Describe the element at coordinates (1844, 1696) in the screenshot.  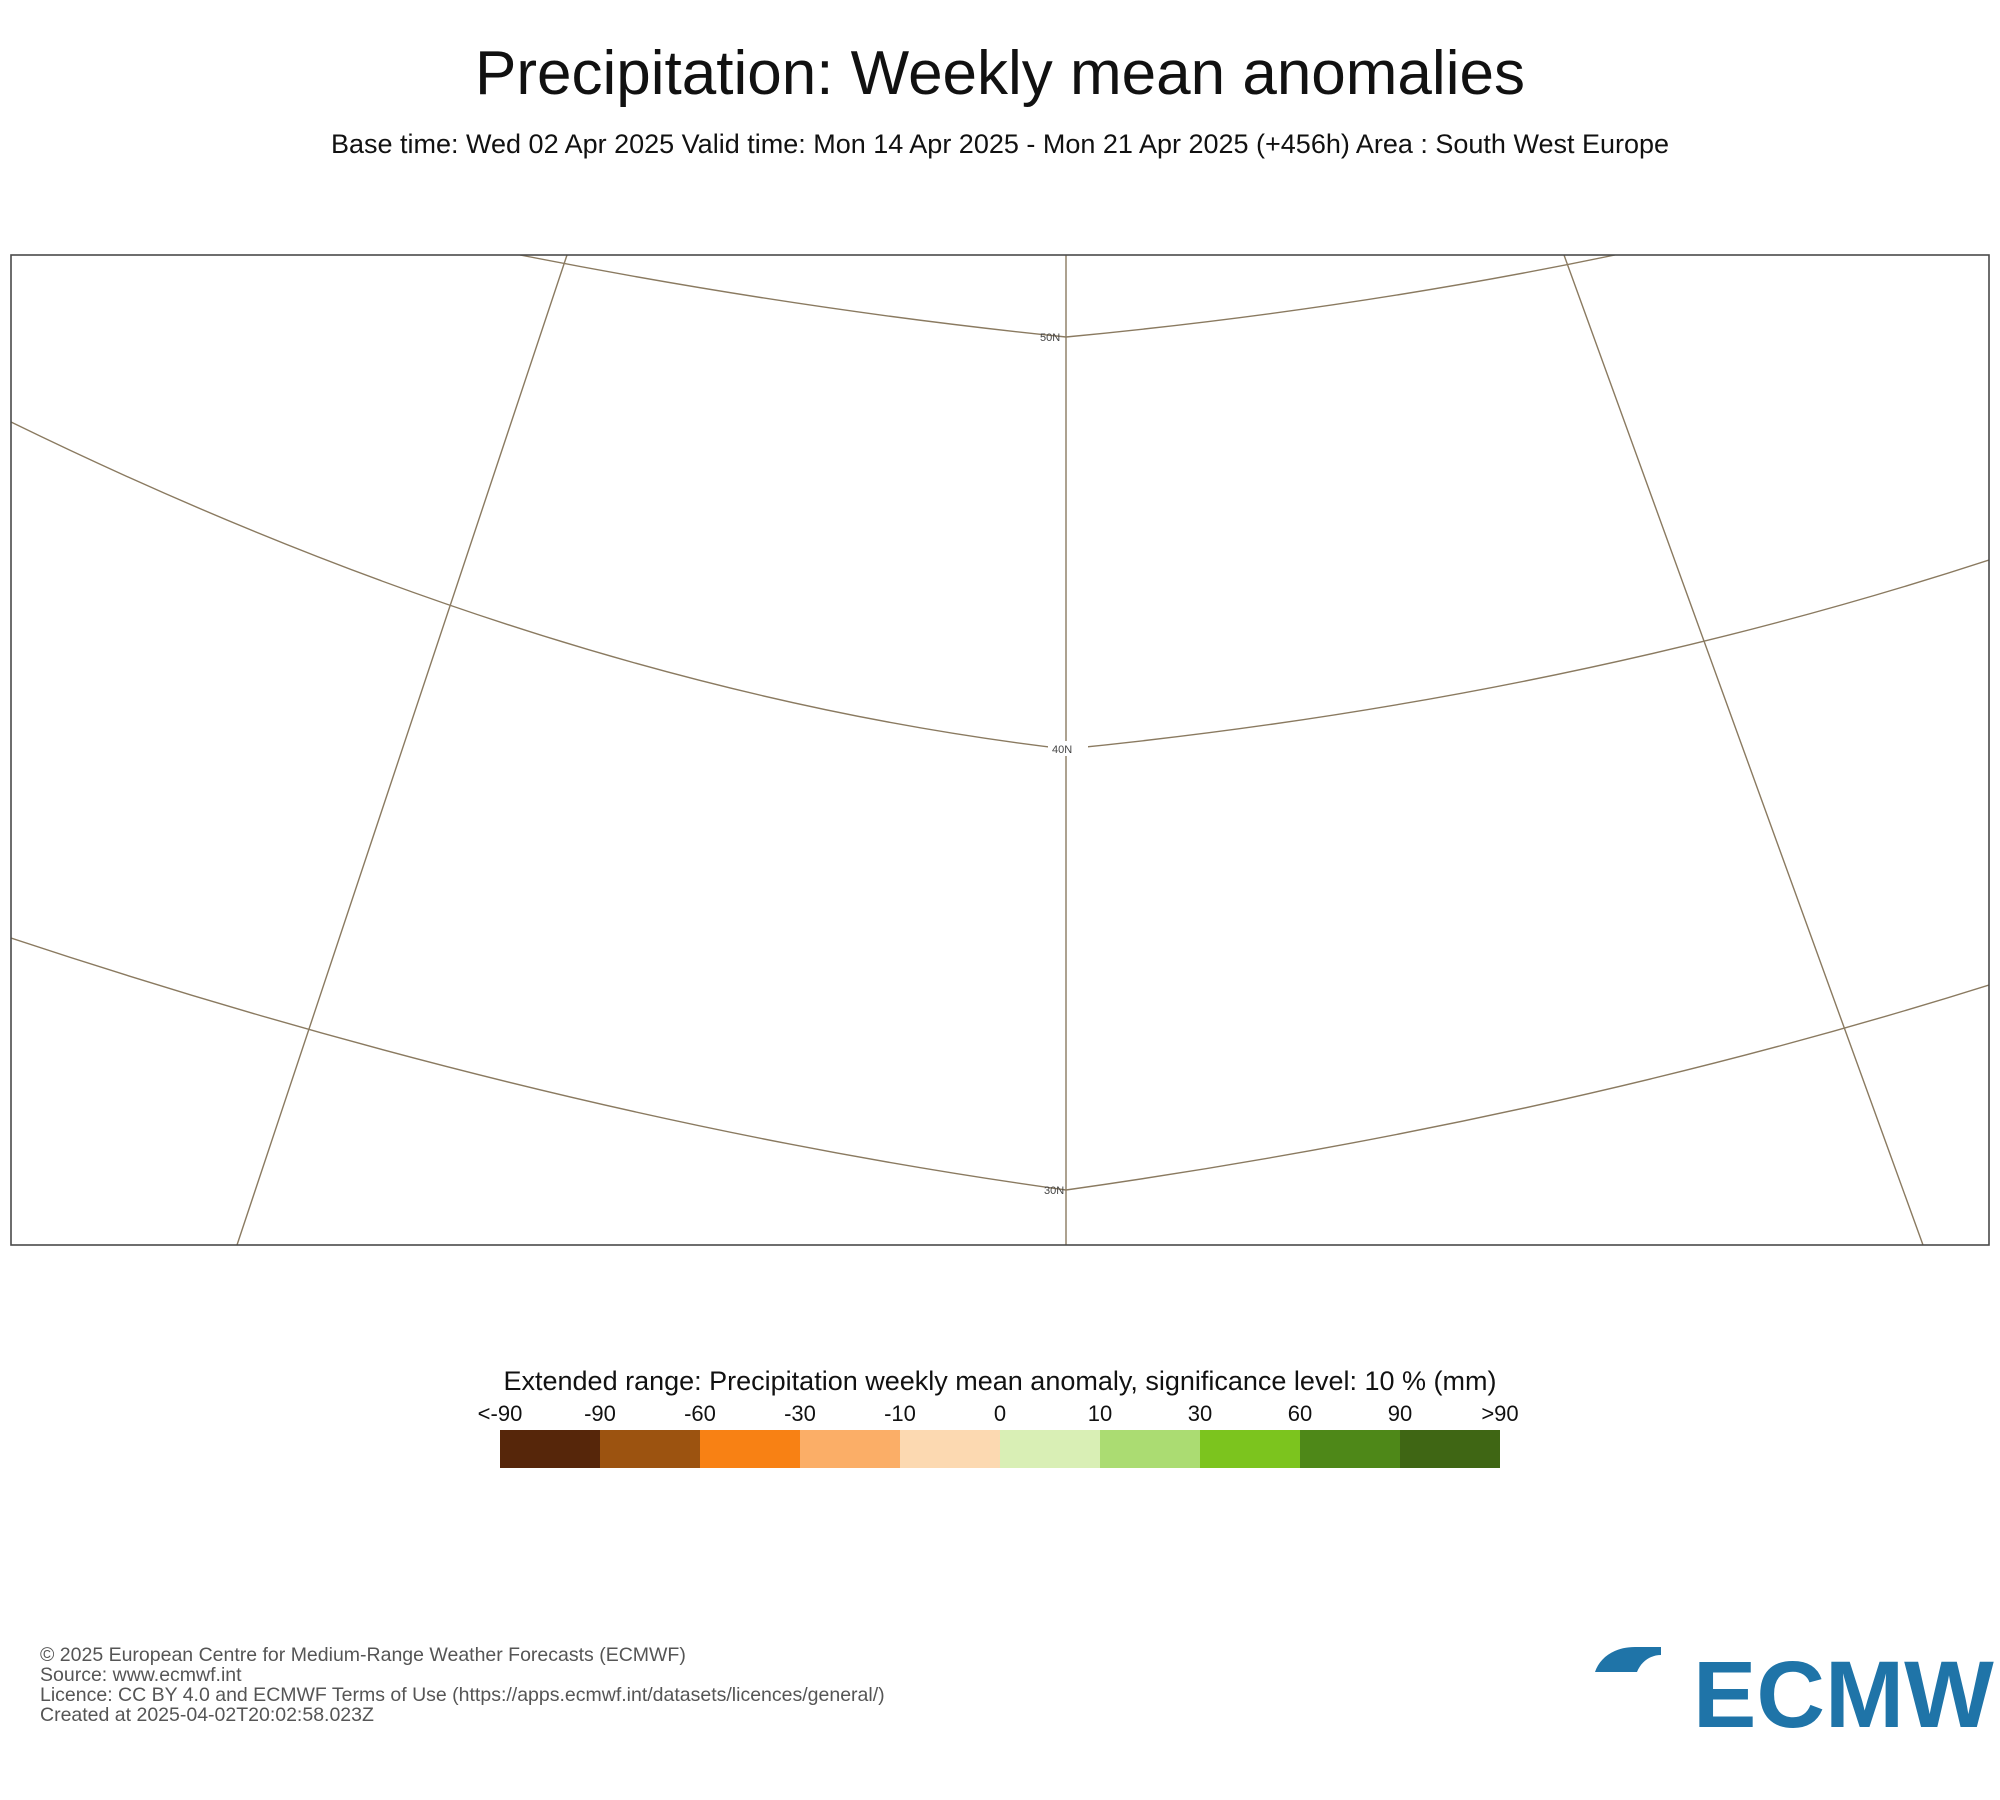
I see `svg-text: ECMWF` at that location.